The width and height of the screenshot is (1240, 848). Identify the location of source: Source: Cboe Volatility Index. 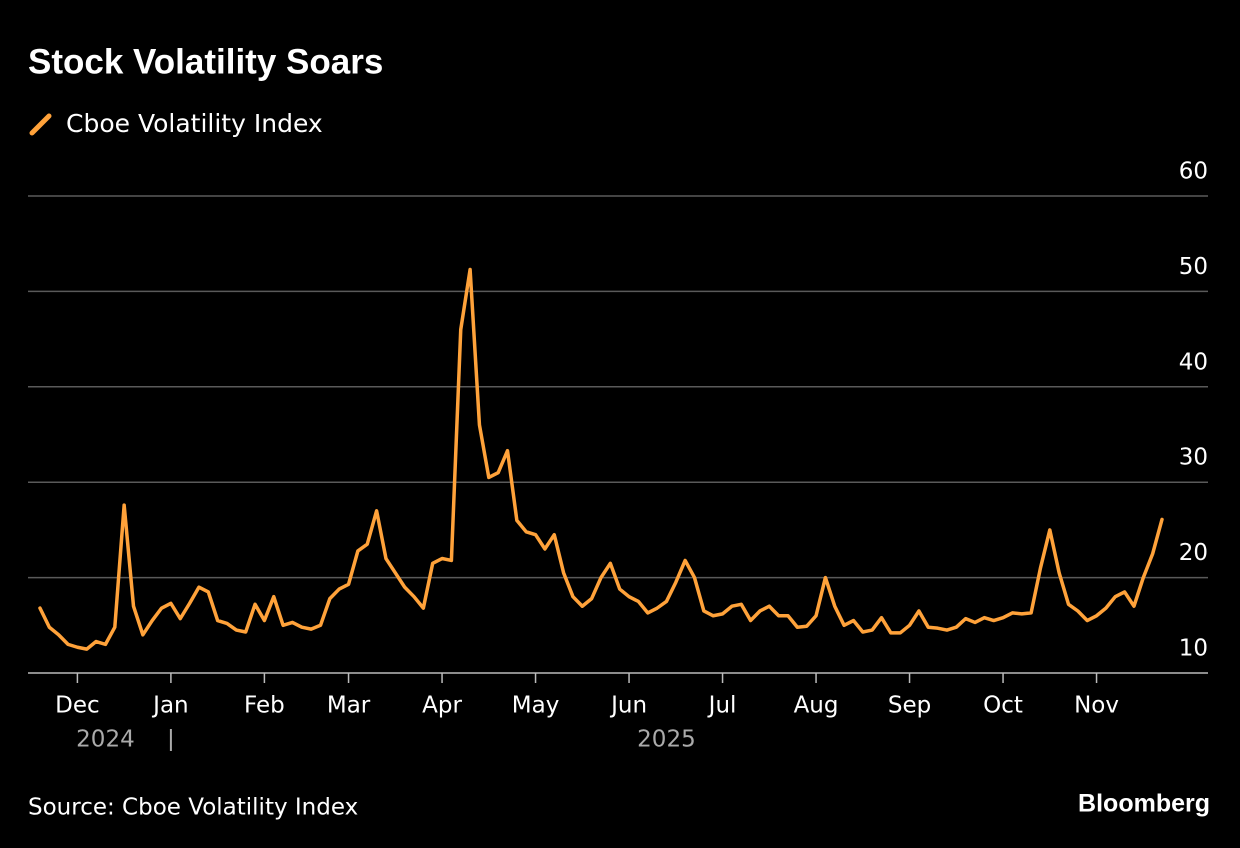
(193, 808).